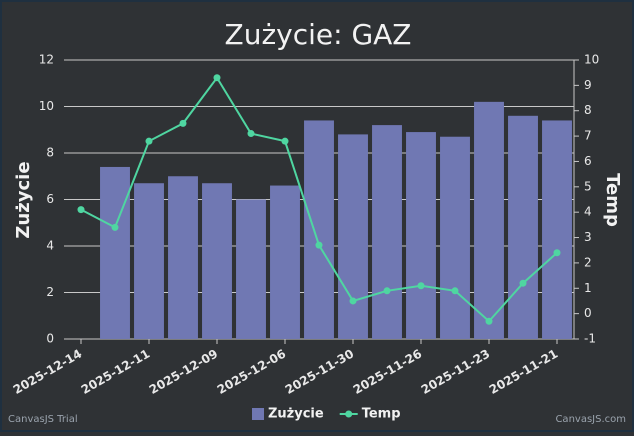 This screenshot has height=436, width=634. I want to click on y2-tick-label: 3, so click(588, 237).